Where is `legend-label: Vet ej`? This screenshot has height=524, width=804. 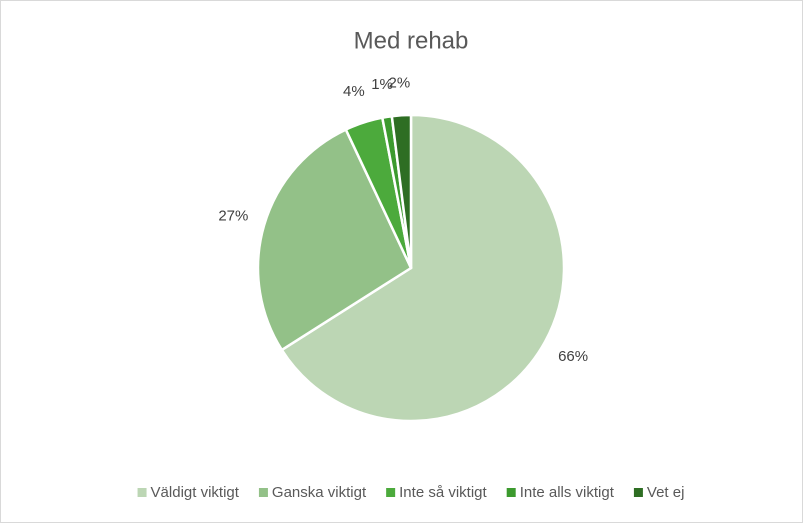 legend-label: Vet ej is located at coordinates (666, 492).